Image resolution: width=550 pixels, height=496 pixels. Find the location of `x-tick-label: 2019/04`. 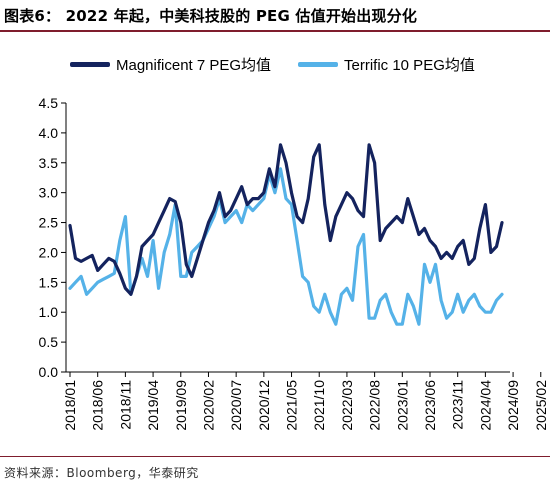

x-tick-label: 2019/04 is located at coordinates (153, 405).